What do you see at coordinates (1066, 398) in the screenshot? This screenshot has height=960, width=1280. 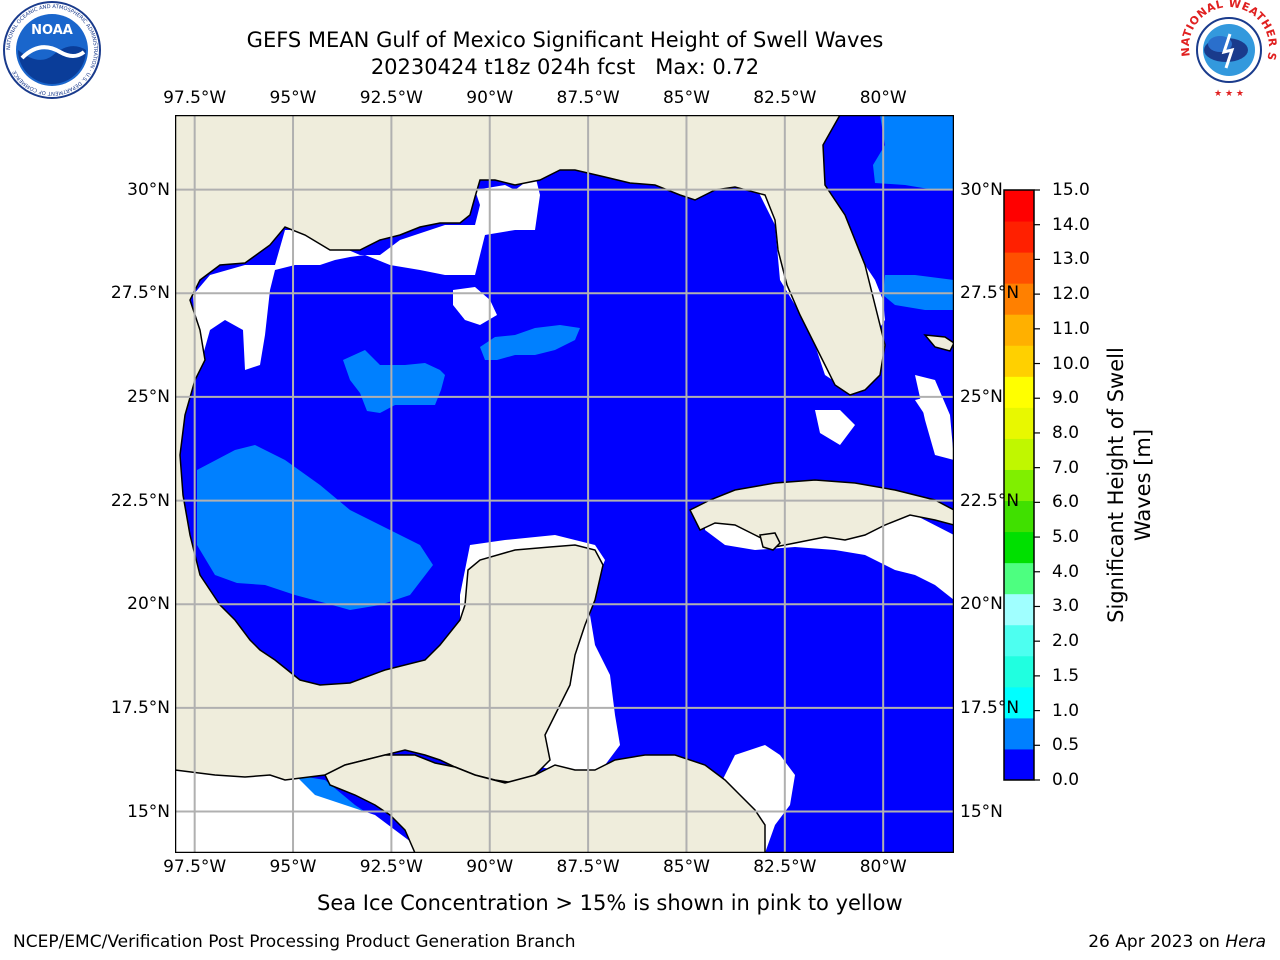 I see `colorbar-tick-label: 9.0` at bounding box center [1066, 398].